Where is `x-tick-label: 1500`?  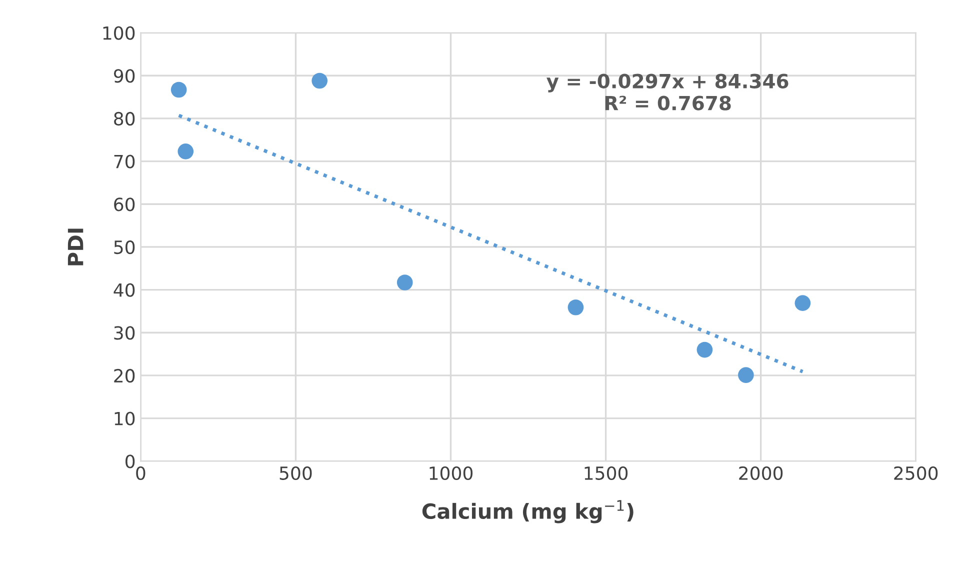
x-tick-label: 1500 is located at coordinates (606, 473).